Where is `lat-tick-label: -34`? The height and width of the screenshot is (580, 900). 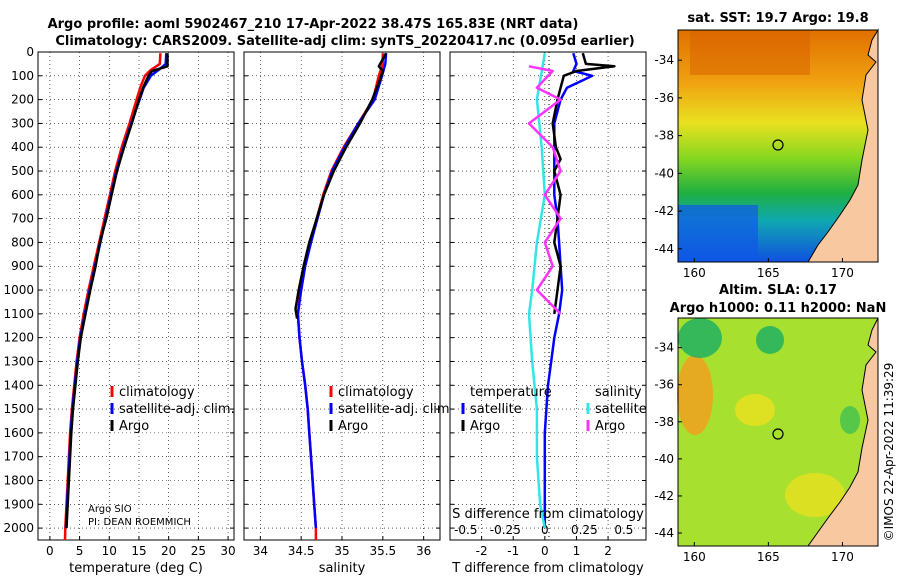
lat-tick-label: -34 is located at coordinates (664, 348).